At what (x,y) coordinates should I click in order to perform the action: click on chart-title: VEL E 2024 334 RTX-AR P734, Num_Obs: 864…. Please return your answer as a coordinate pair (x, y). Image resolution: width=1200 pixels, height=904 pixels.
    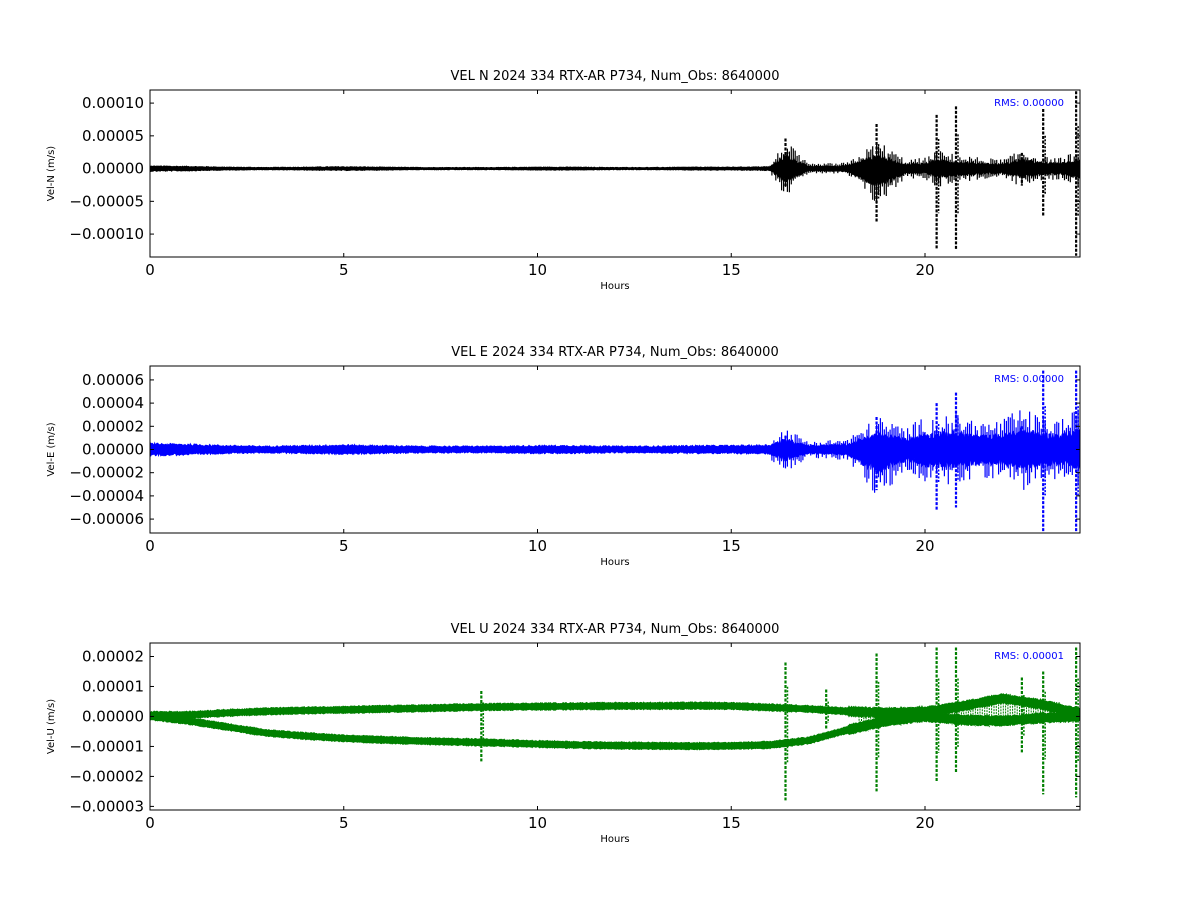
    Looking at the image, I should click on (614, 352).